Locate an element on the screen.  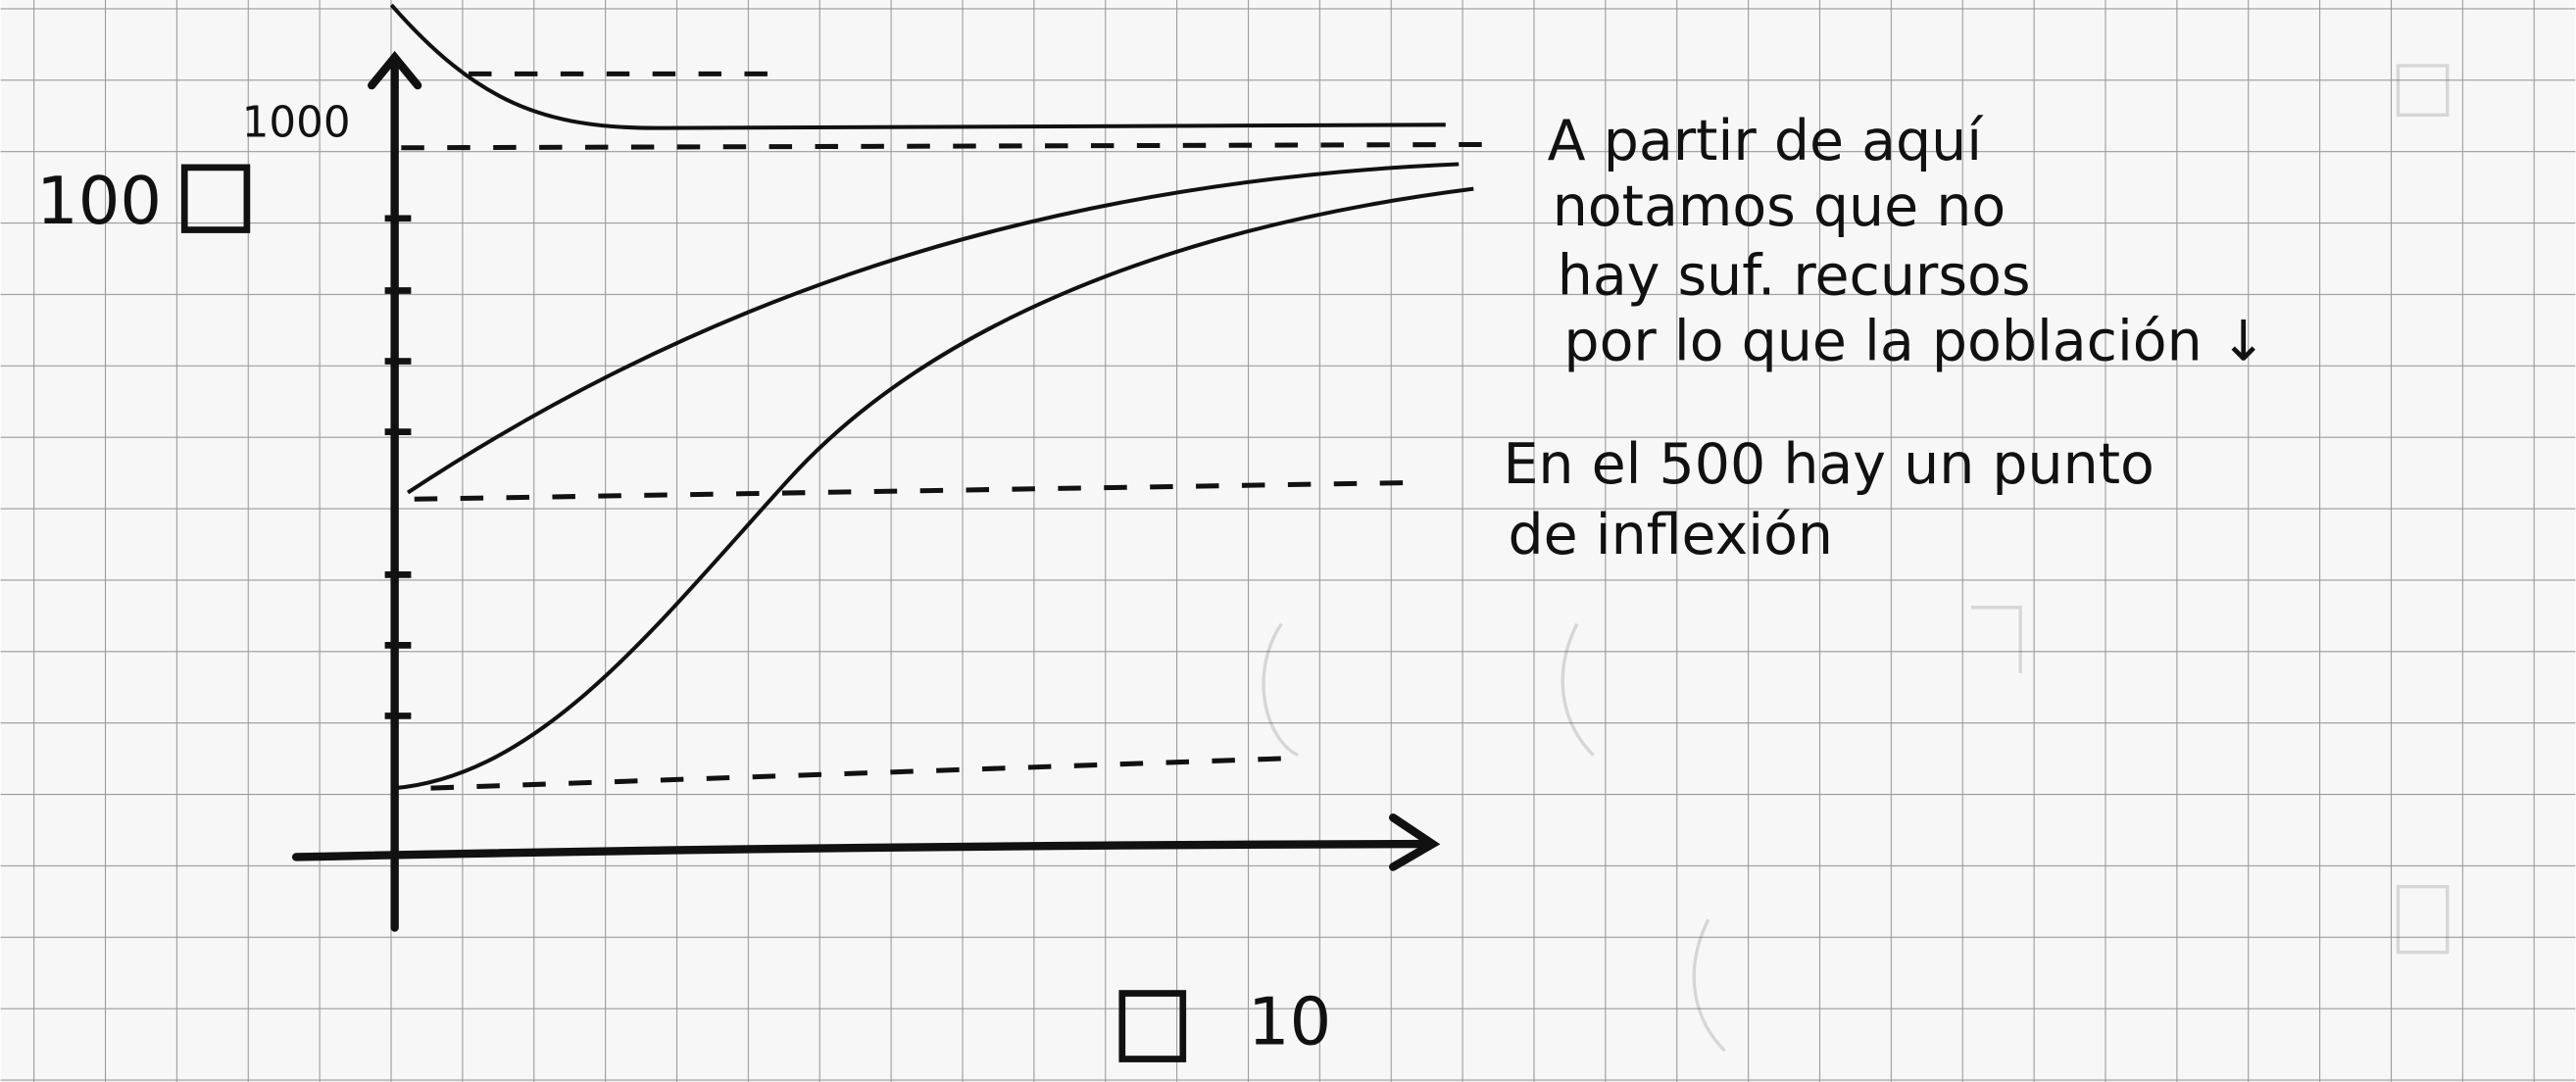
y-axis-ticks is located at coordinates (398, 467).